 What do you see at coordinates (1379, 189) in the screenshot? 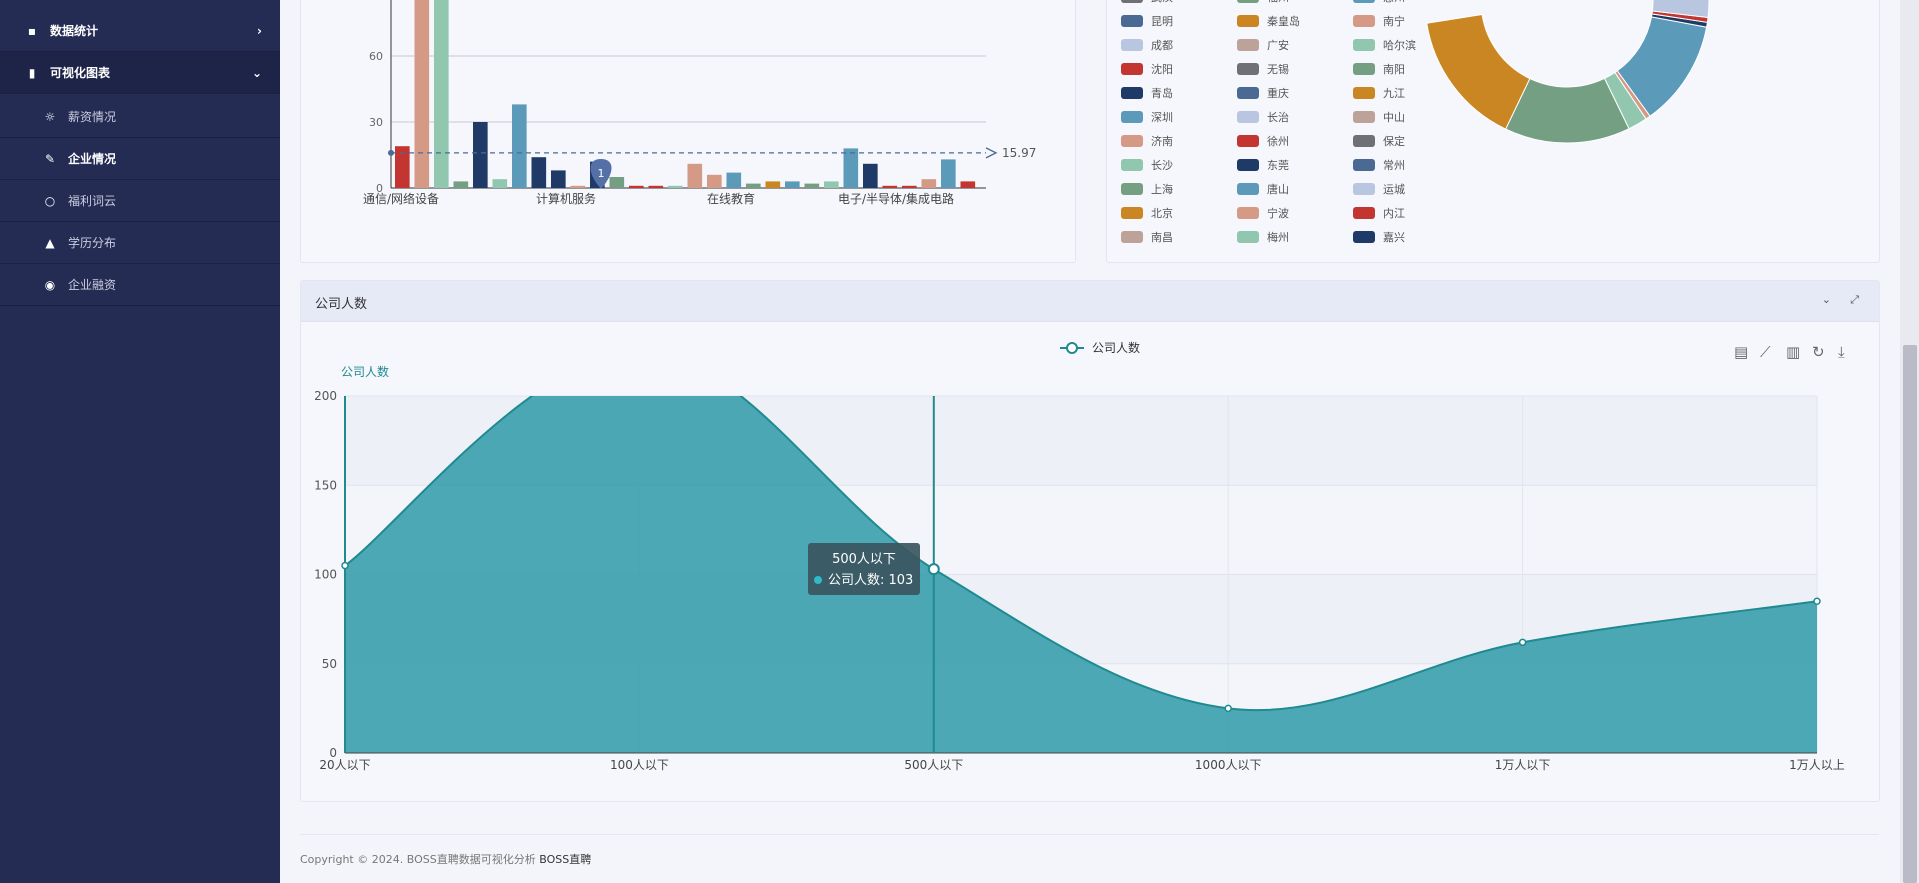
I see `legend-item: 运城` at bounding box center [1379, 189].